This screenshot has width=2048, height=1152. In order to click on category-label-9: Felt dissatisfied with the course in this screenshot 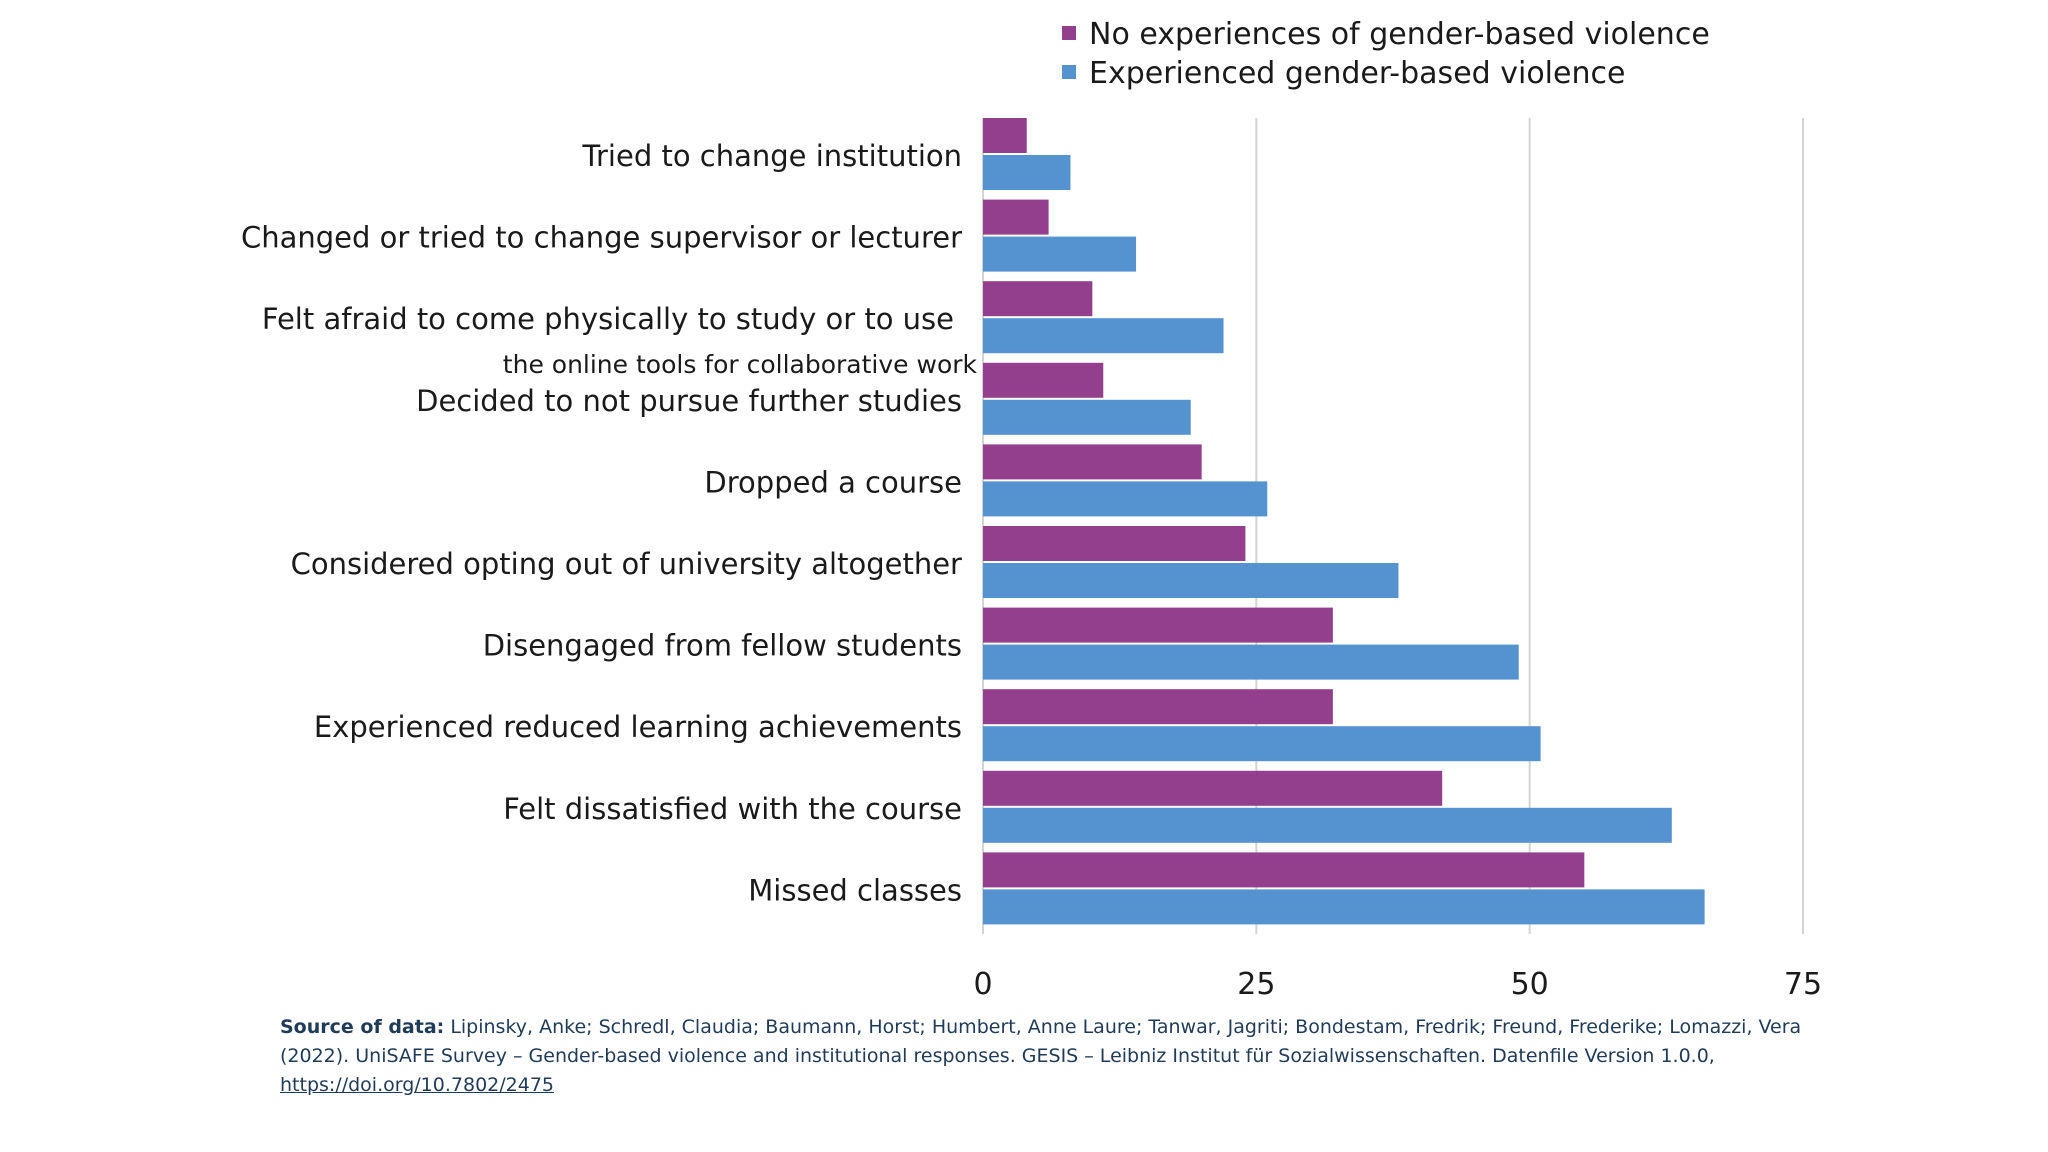, I will do `click(732, 809)`.